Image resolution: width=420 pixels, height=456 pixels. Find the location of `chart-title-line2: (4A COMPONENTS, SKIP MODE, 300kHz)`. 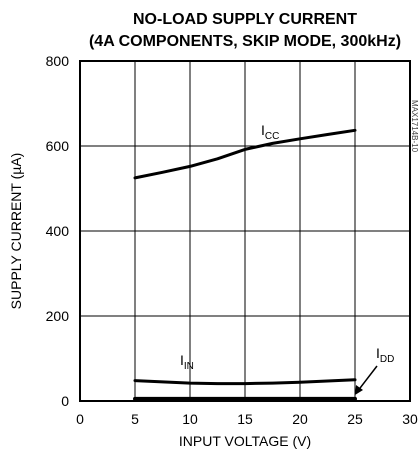

chart-title-line2: (4A COMPONENTS, SKIP MODE, 300kHz) is located at coordinates (245, 41).